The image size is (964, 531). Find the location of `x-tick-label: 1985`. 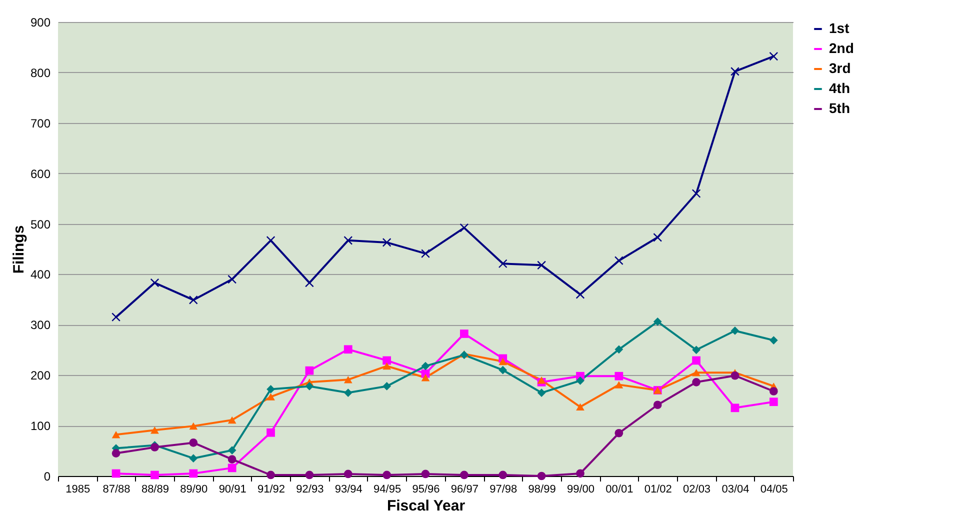

x-tick-label: 1985 is located at coordinates (78, 490).